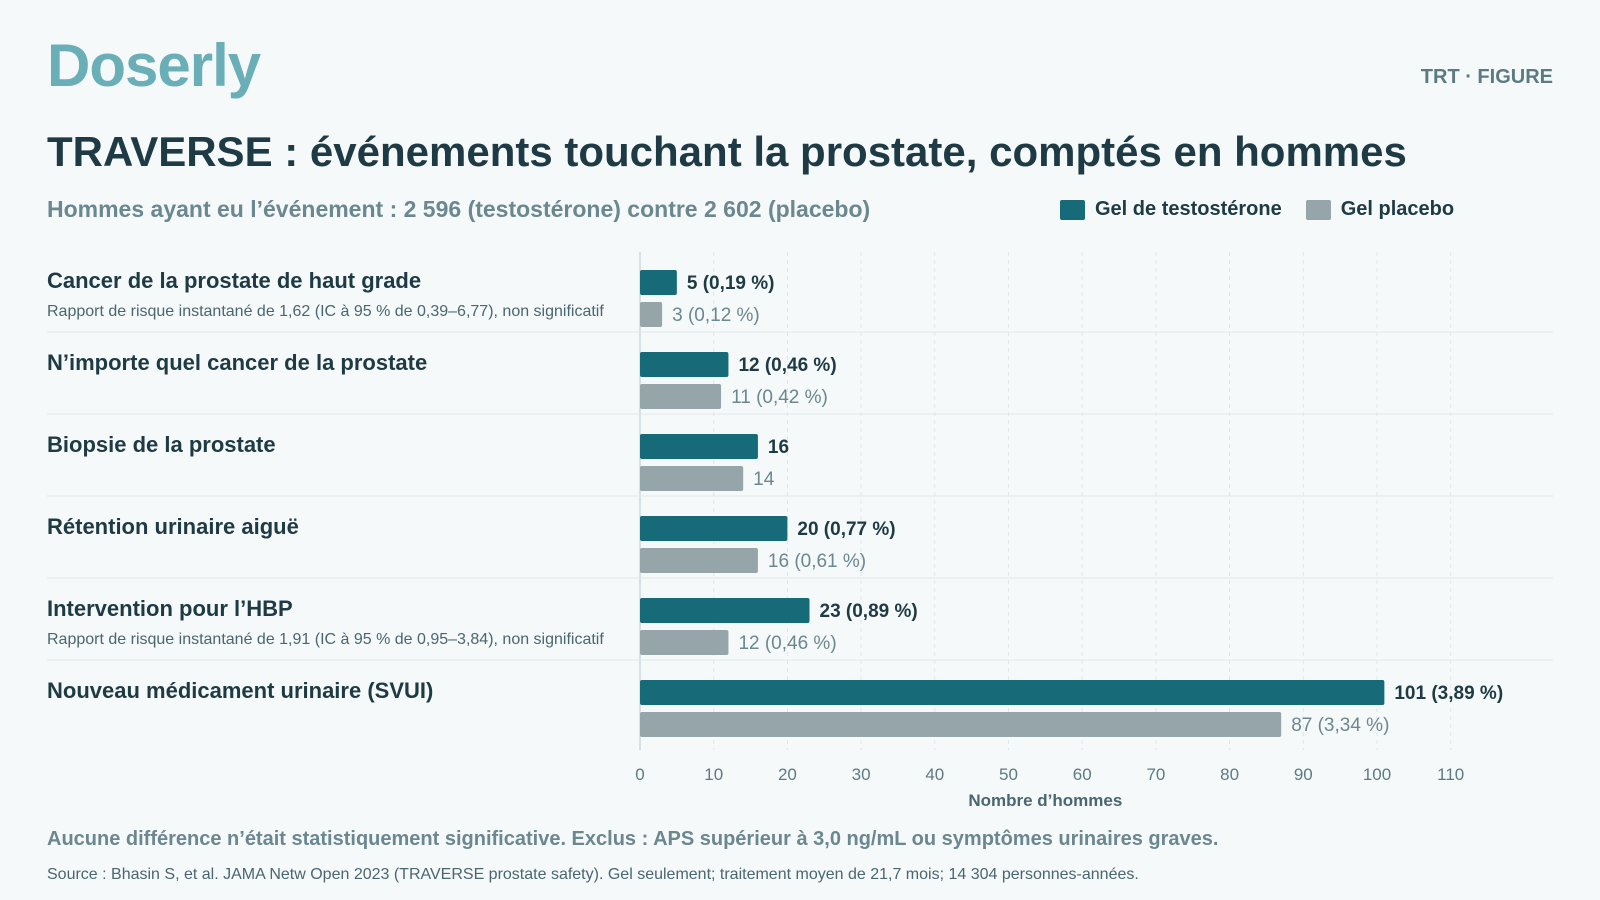 Image resolution: width=1600 pixels, height=900 pixels. Describe the element at coordinates (1188, 209) in the screenshot. I see `legend-label-testosterone: Gel de testostérone` at that location.